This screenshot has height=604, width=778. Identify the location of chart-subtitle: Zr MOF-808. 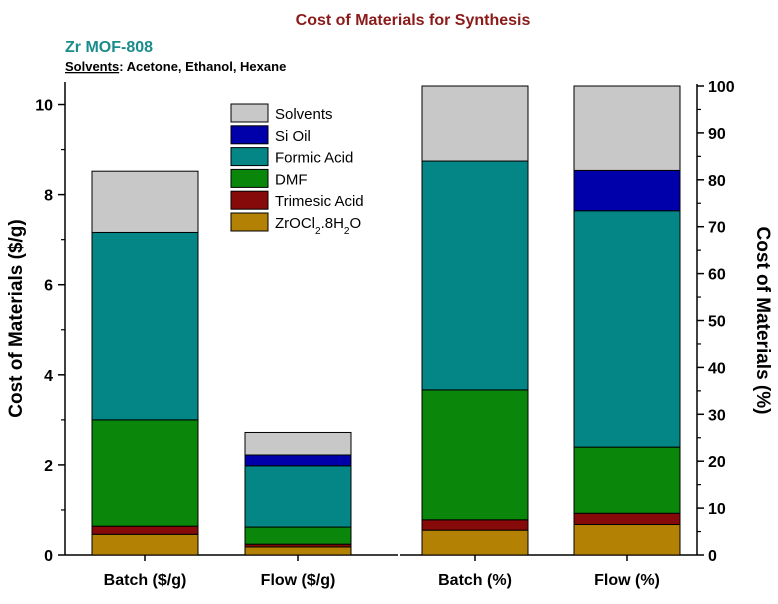
(109, 47).